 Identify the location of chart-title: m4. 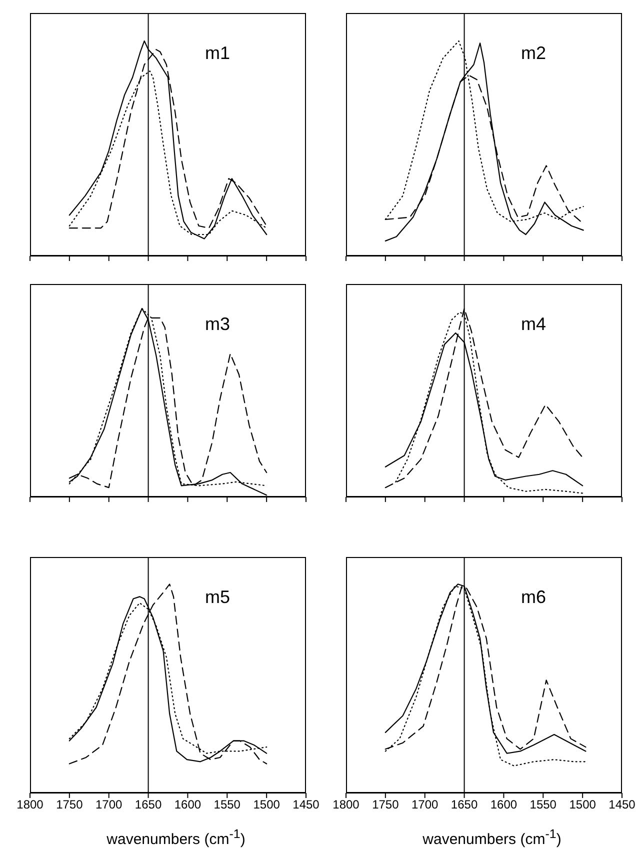
(533, 324).